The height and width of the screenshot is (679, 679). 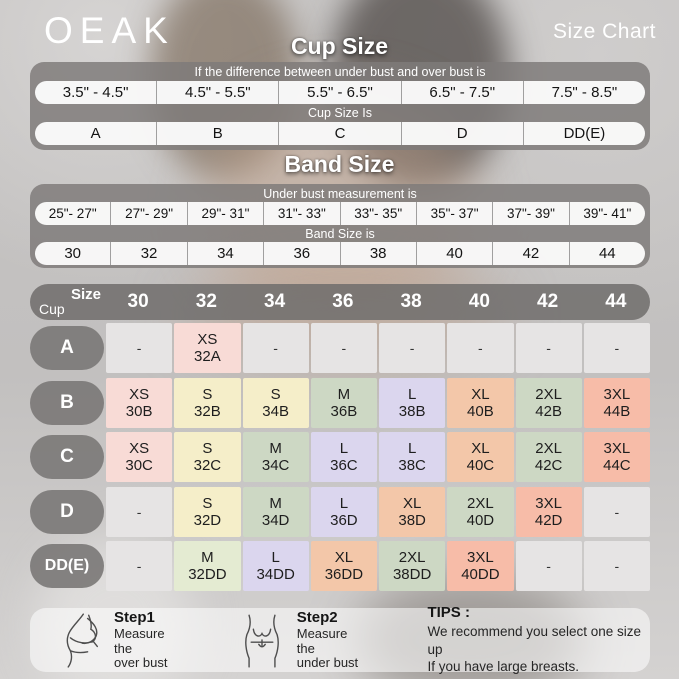 What do you see at coordinates (275, 402) in the screenshot?
I see `size-cell-34B: S 34B` at bounding box center [275, 402].